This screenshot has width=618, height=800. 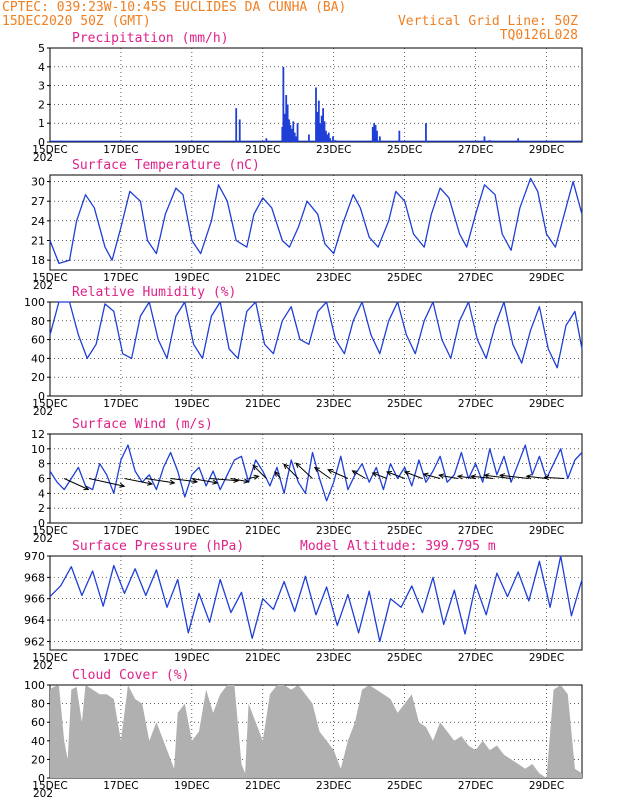 I want to click on humidity-xtick-label: 15DEC, so click(x=49, y=404).